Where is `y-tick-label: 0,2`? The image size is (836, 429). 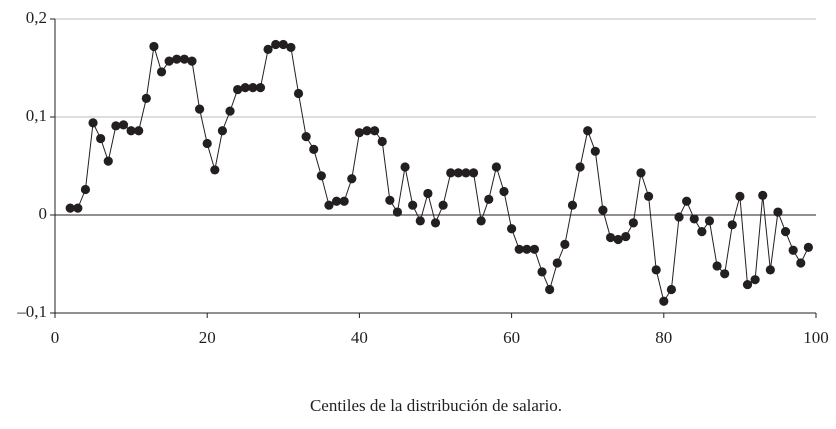
y-tick-label: 0,2 is located at coordinates (36, 17).